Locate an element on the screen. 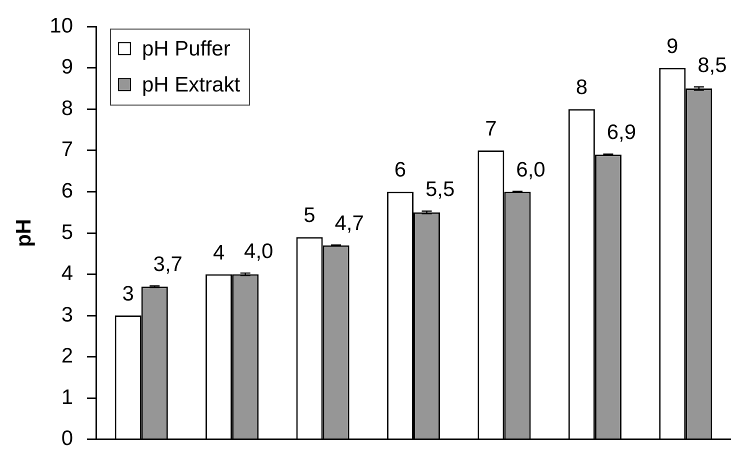 This screenshot has width=731, height=466. y-tick-label: 8 is located at coordinates (67, 108).